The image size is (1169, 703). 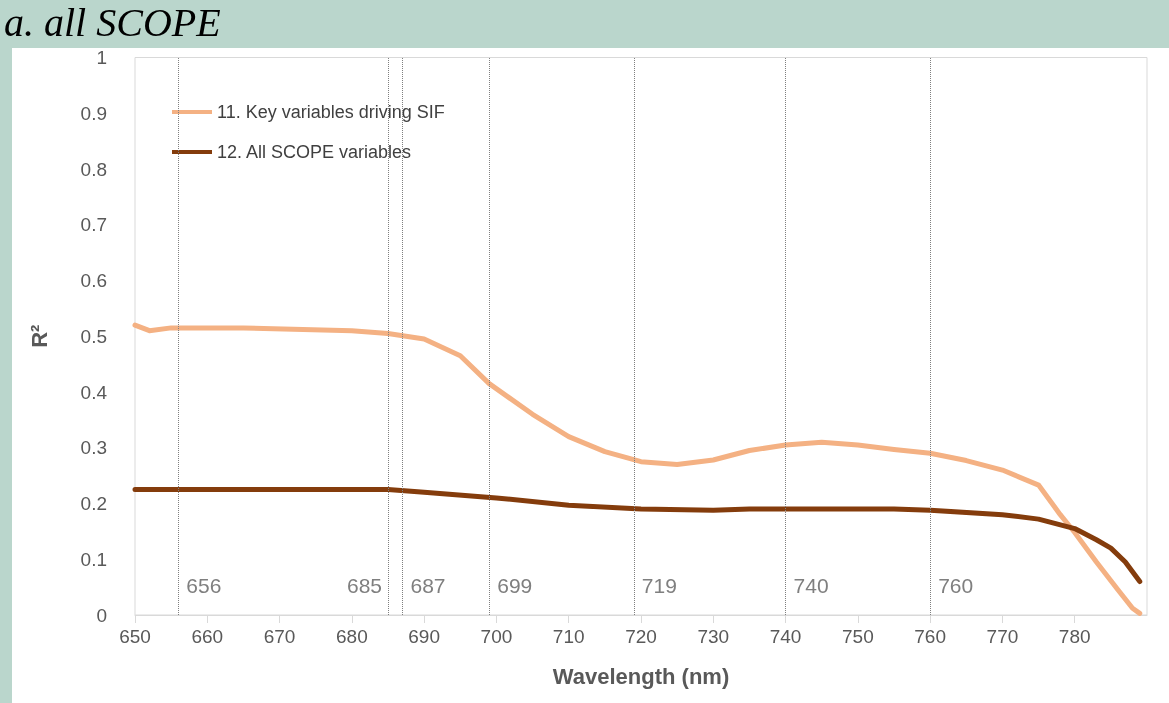 I want to click on y-tick-label: 0.7, so click(x=93, y=225).